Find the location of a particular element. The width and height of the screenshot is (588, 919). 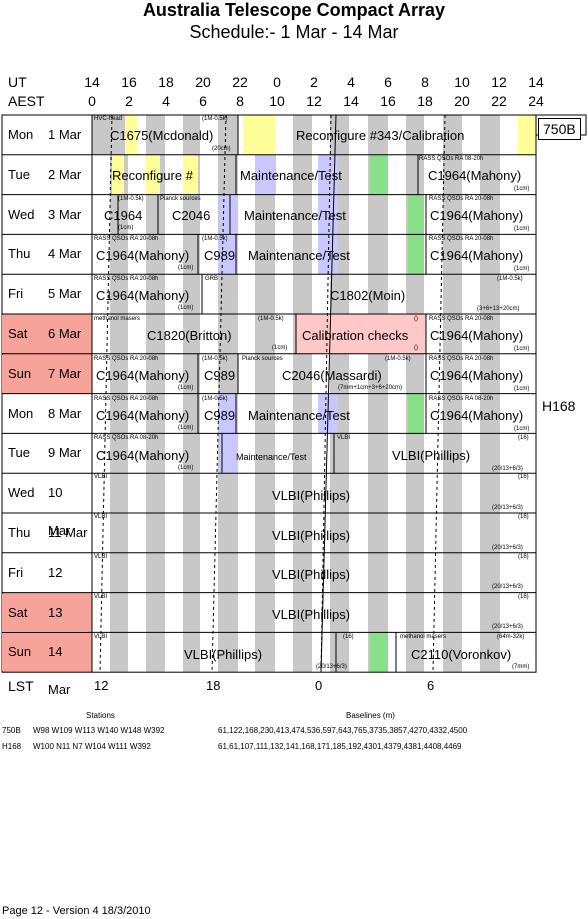

ut-tick: 14 is located at coordinates (92, 82).